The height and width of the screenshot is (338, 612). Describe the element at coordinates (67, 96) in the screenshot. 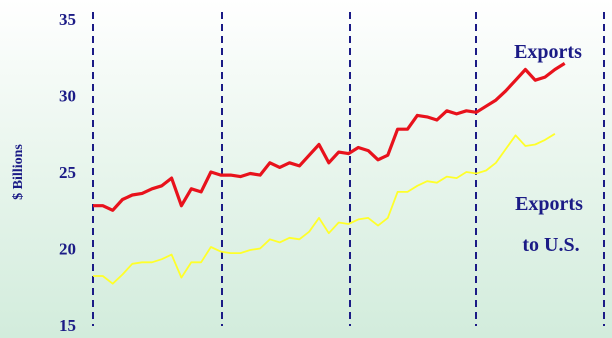

I see `y-tick-label: 30` at that location.